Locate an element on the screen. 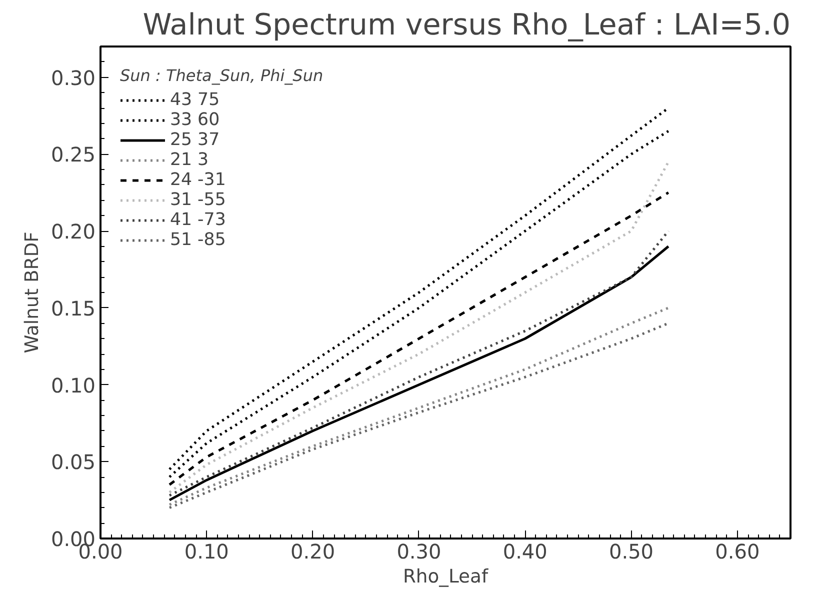 Image resolution: width=836 pixels, height=595 pixels. y-tick-label: 0.20 is located at coordinates (73, 232).